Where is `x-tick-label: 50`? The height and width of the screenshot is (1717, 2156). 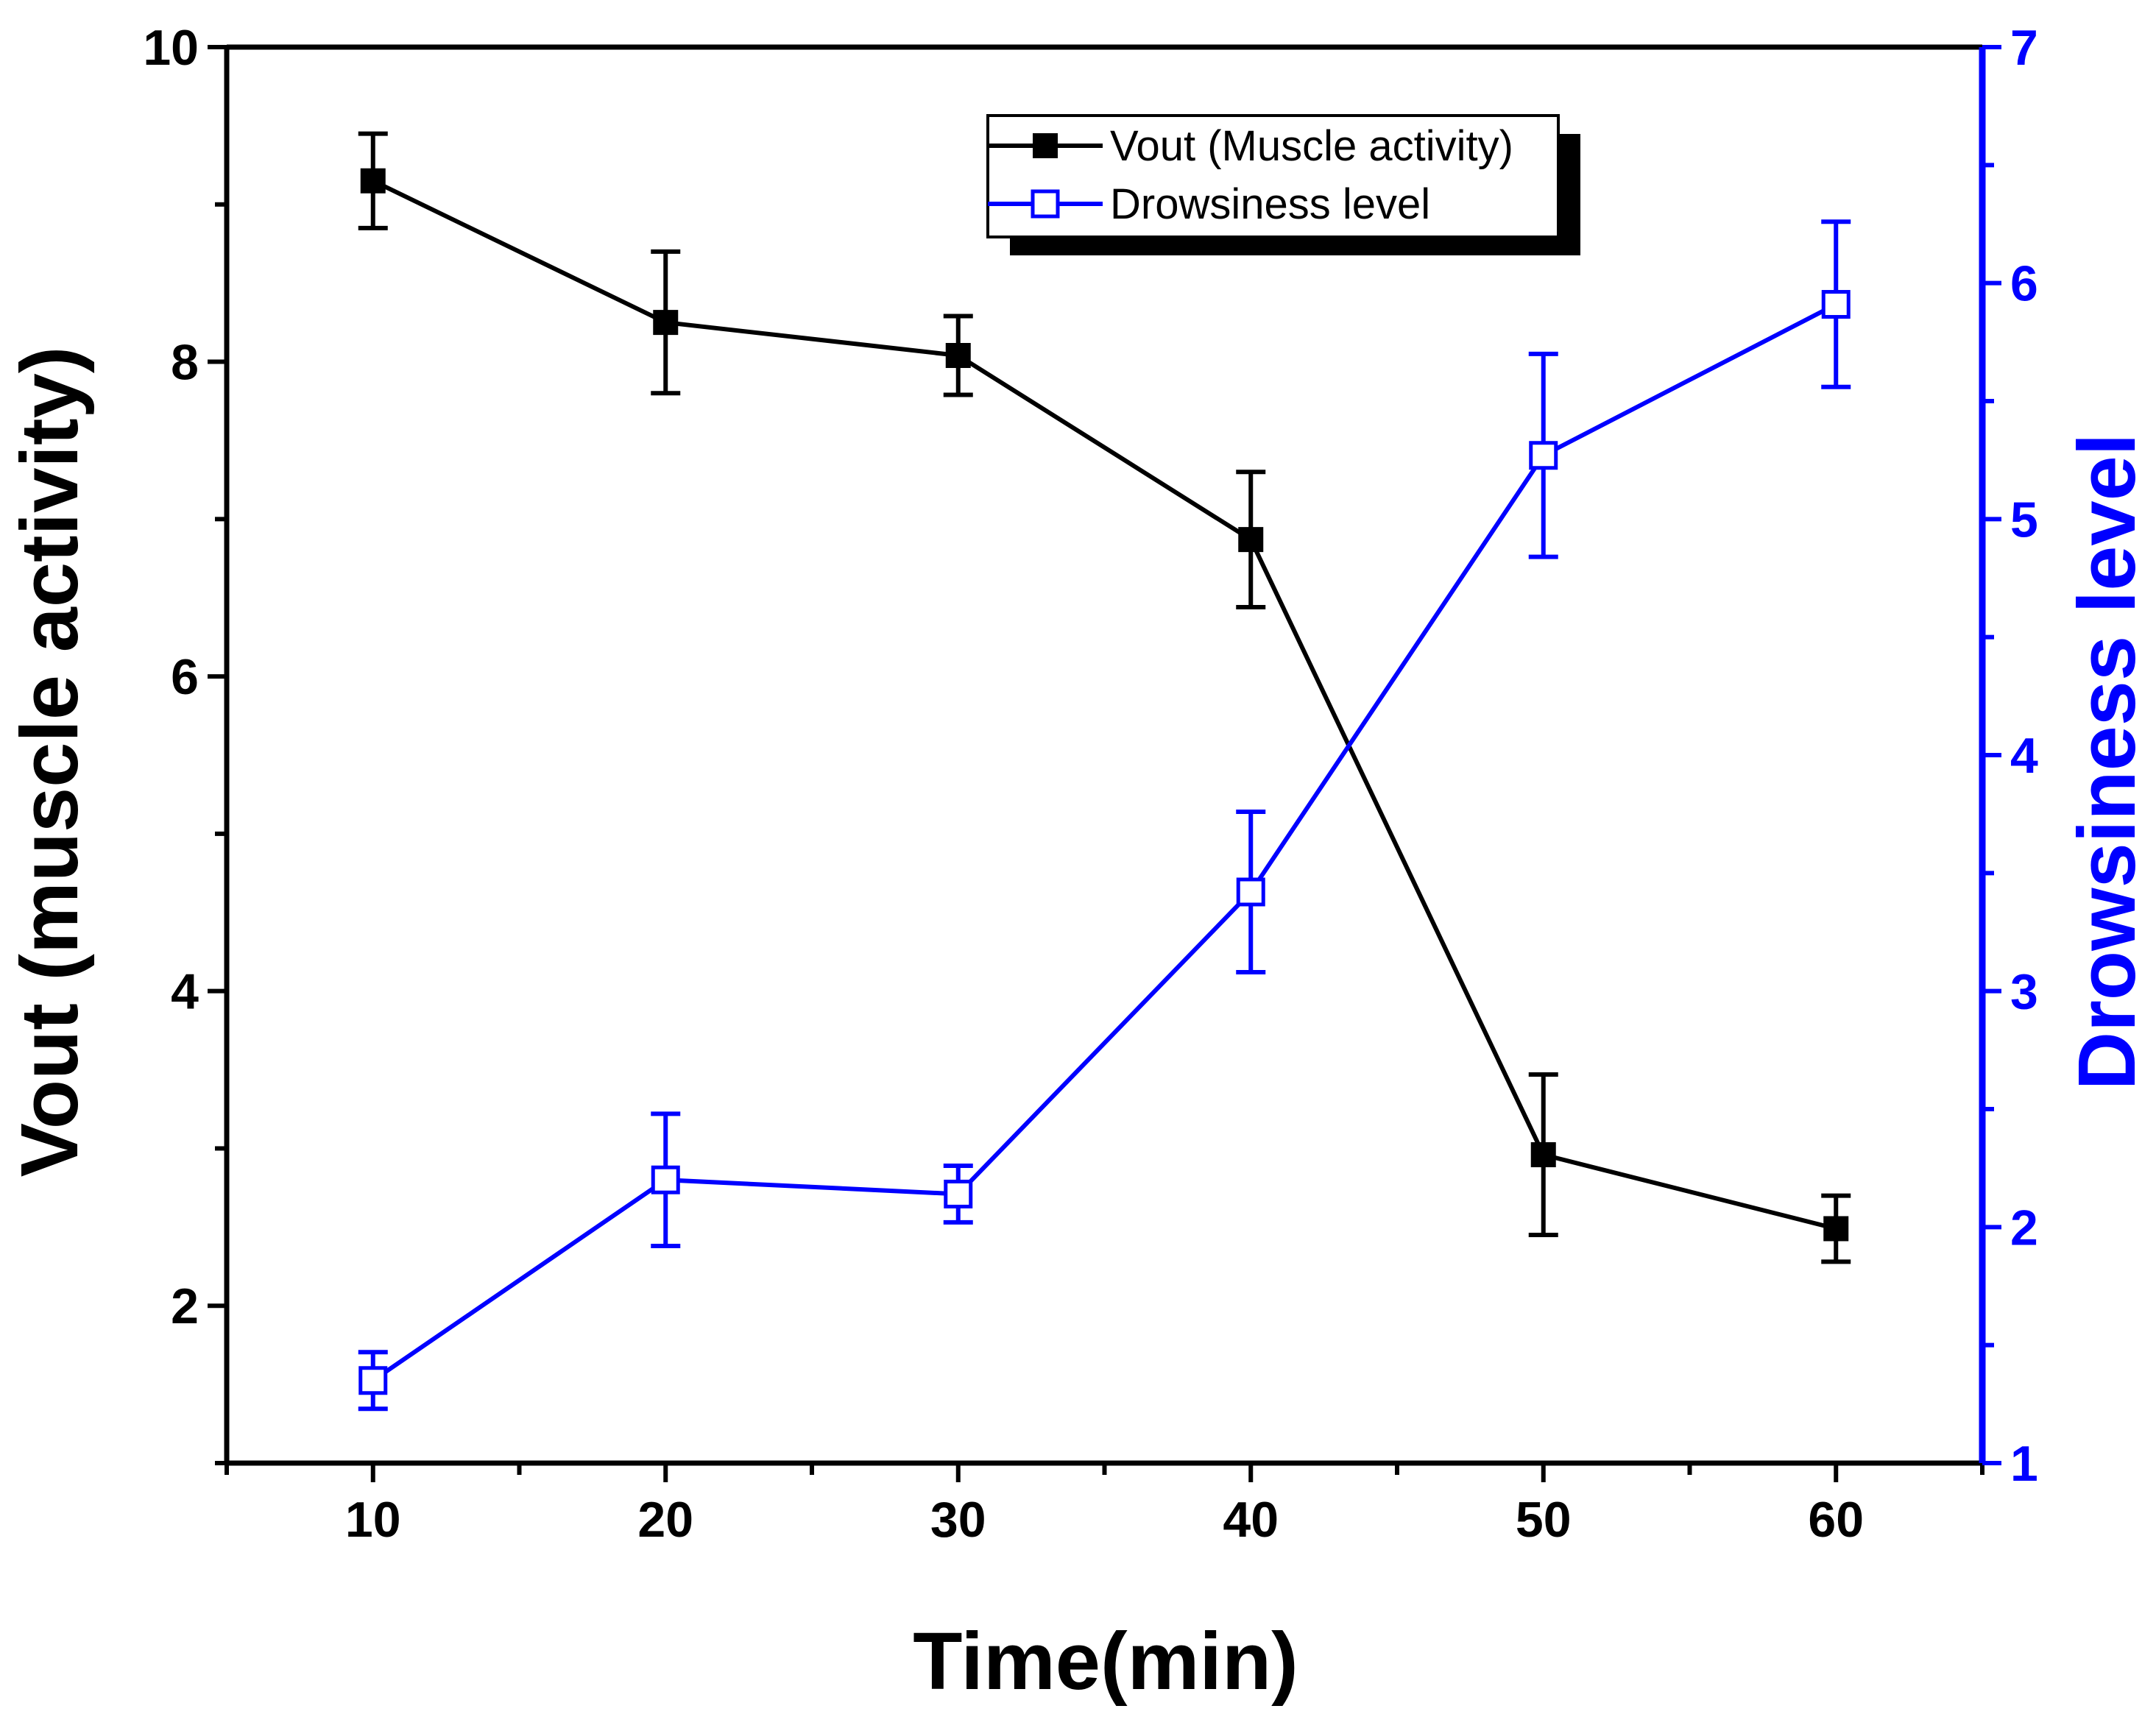
x-tick-label: 50 is located at coordinates (1544, 1520).